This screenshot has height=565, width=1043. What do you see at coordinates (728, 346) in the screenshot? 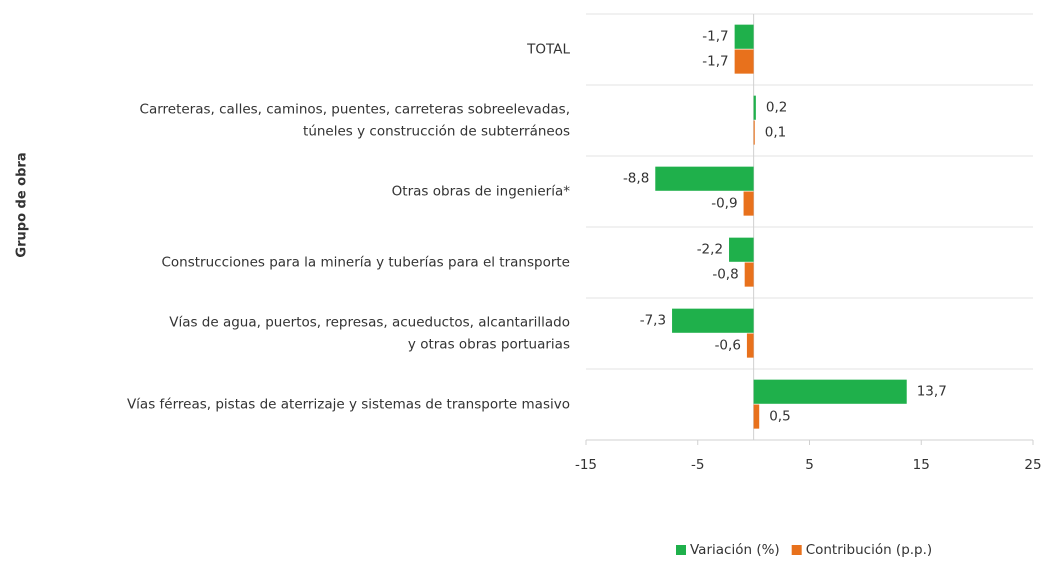
I see `value-label: -0,6` at bounding box center [728, 346].